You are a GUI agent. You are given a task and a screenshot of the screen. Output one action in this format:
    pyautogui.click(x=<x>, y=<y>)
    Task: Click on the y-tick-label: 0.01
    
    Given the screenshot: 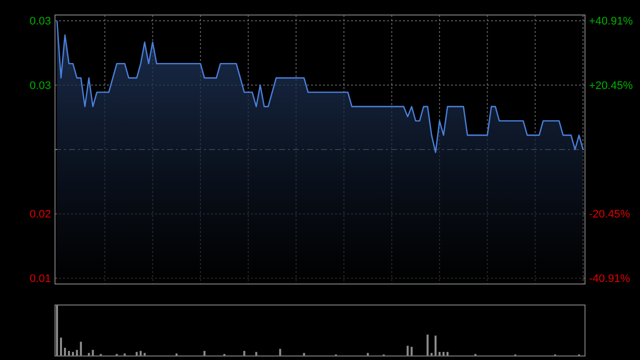 What is the action you would take?
    pyautogui.click(x=40, y=279)
    